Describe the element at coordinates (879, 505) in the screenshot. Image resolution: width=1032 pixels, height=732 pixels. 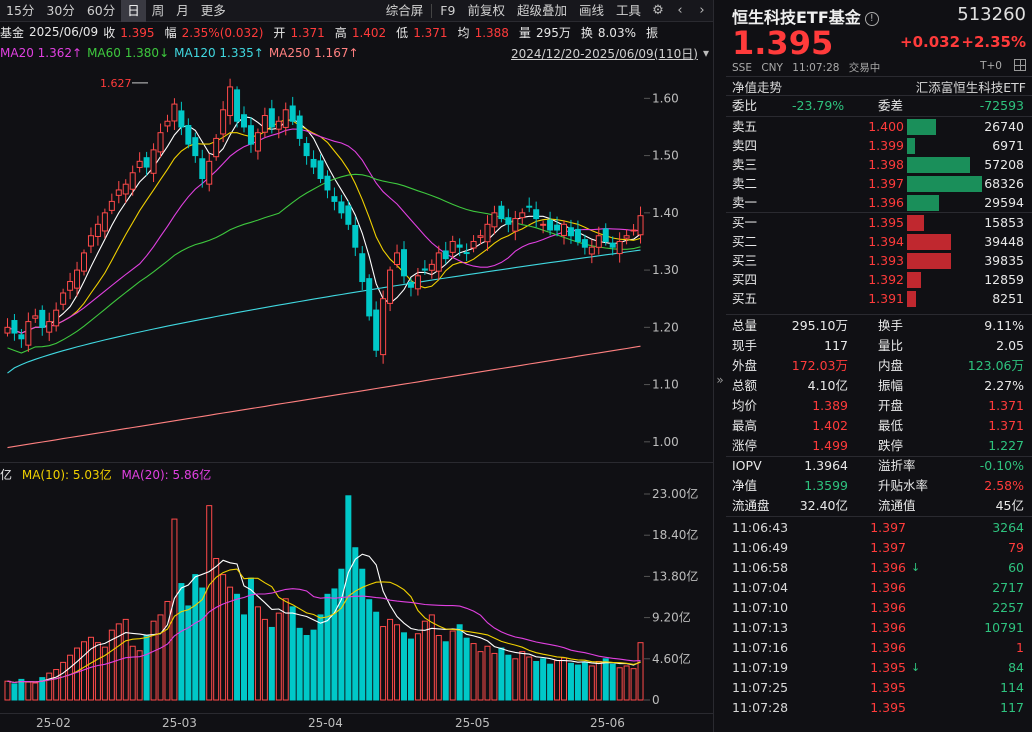
I see `stat-row: 流通盘 32.40亿 流通值 45亿` at that location.